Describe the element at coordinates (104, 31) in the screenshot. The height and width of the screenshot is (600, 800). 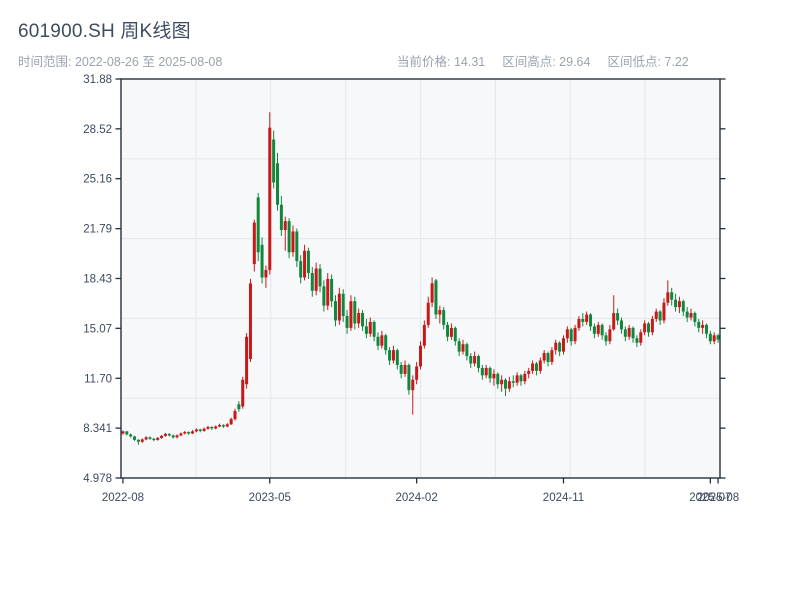
I see `chart-title: 601900.SH 周K线图` at that location.